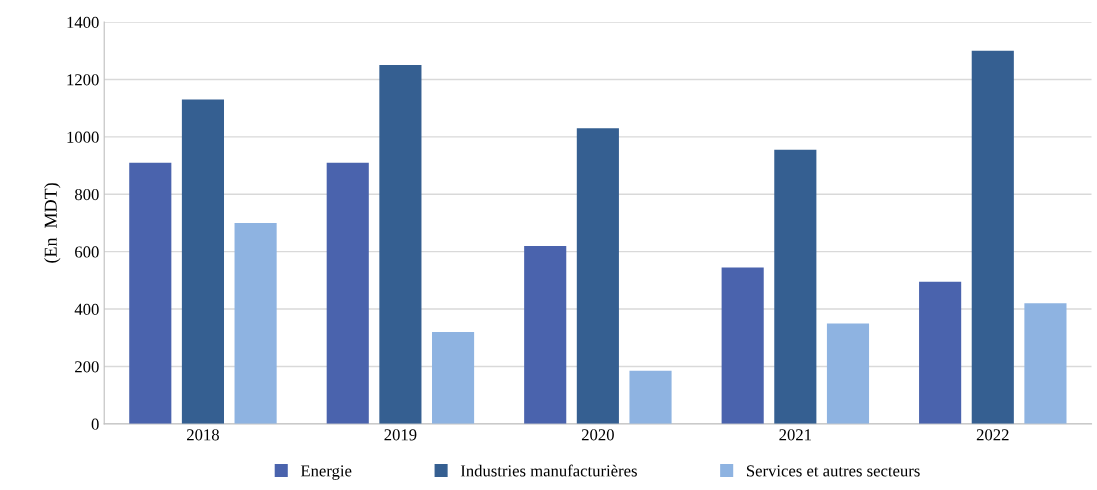  What do you see at coordinates (87, 252) in the screenshot?
I see `y-tick-label: 600` at bounding box center [87, 252].